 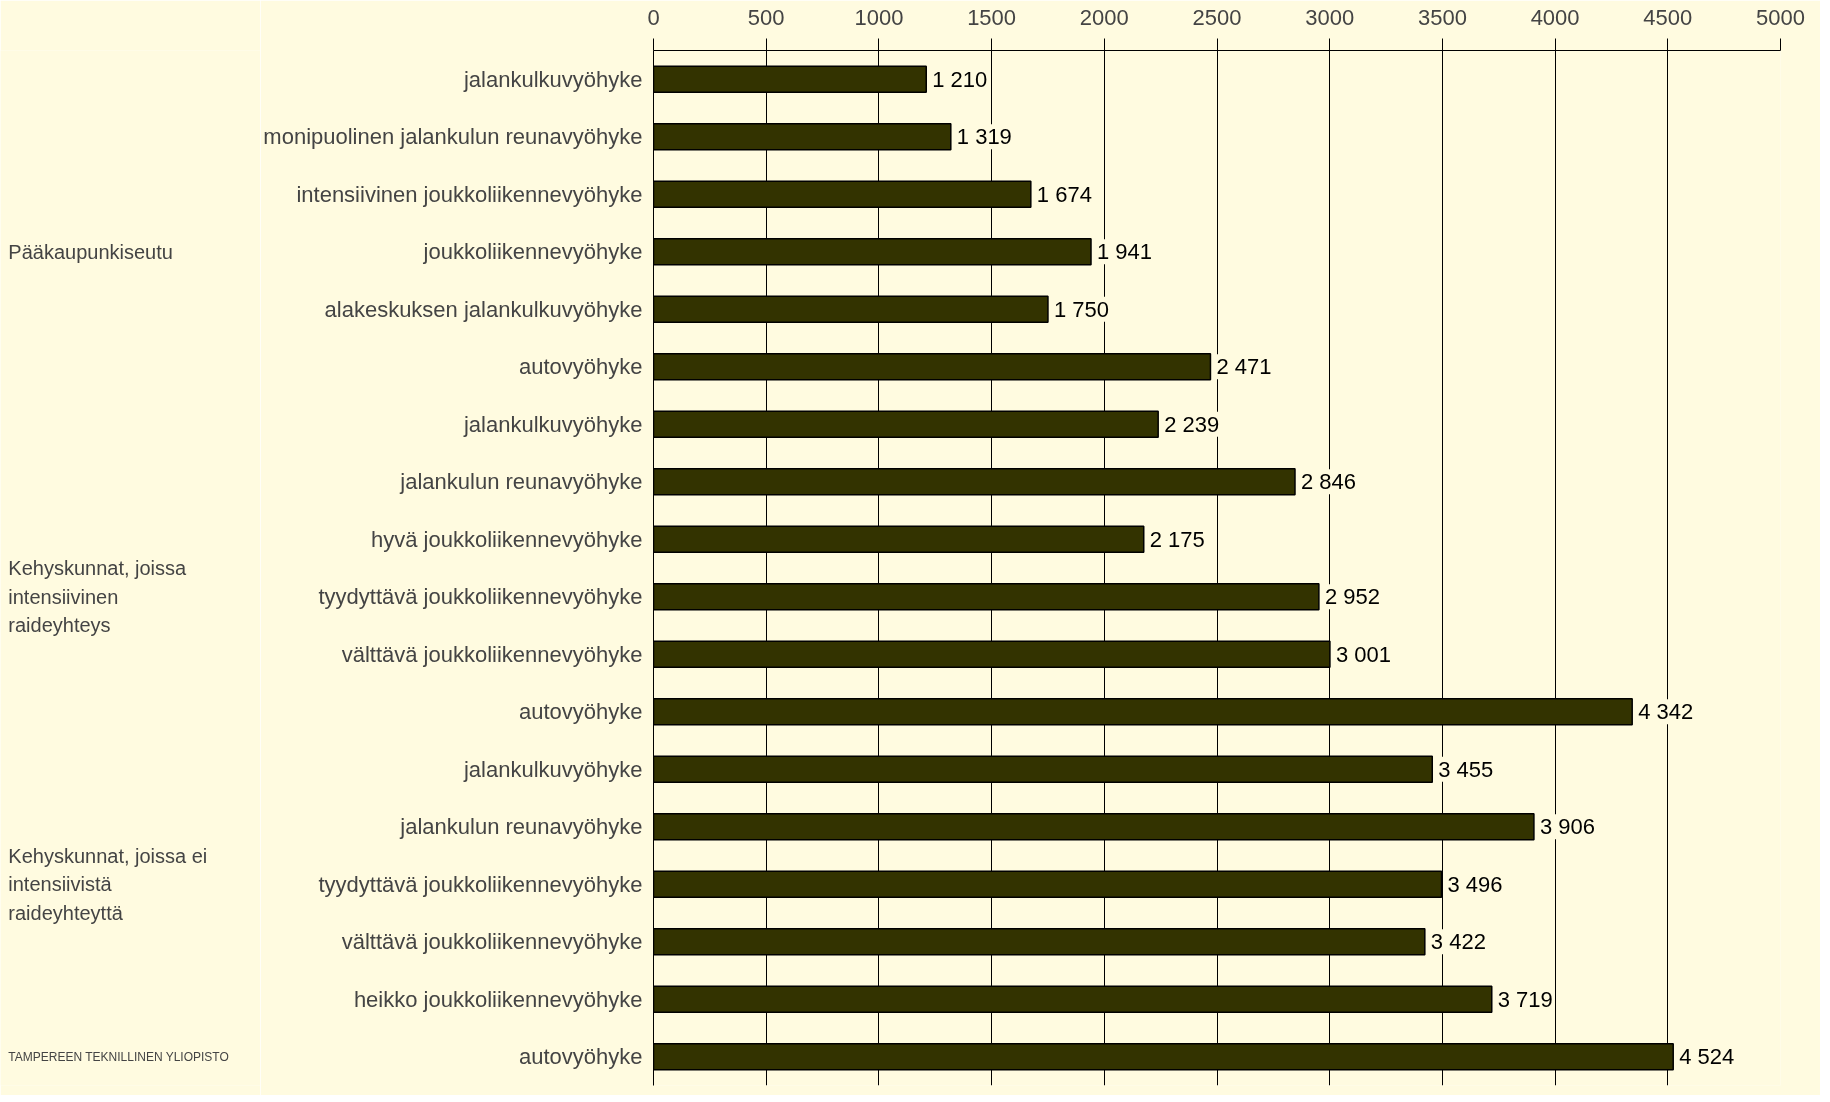 I want to click on data-label: 3 001, so click(x=1363, y=654).